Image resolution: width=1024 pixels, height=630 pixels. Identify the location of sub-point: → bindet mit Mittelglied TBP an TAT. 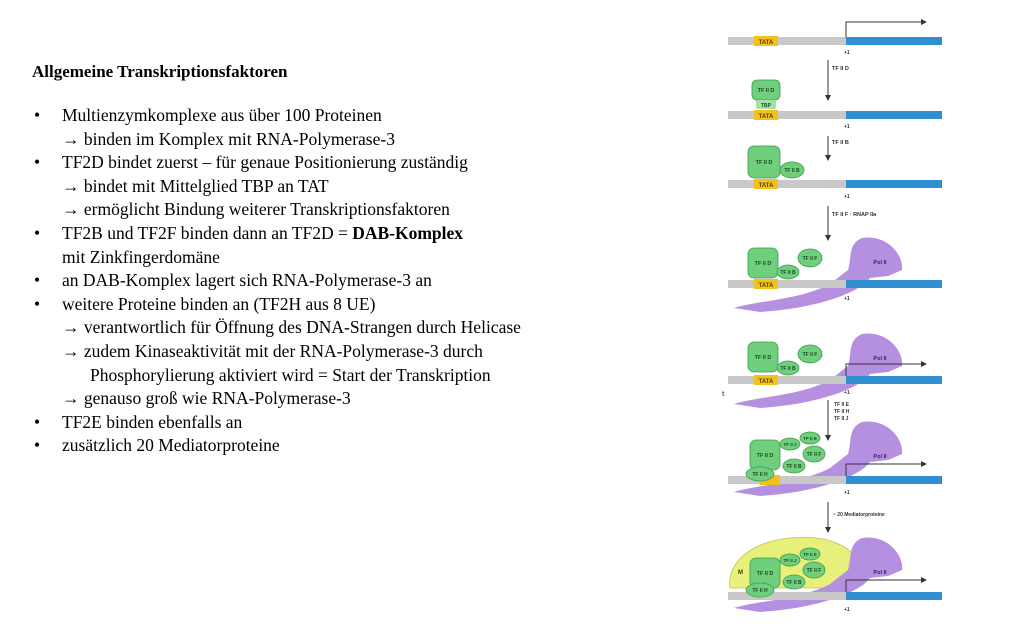
(195, 185).